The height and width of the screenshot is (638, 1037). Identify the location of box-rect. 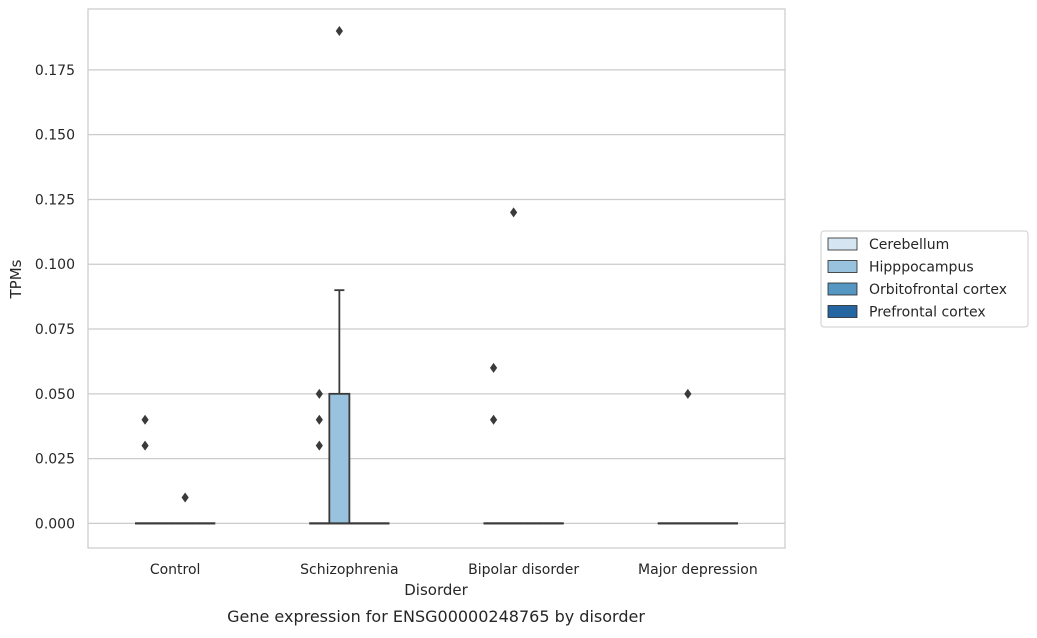
(339, 458).